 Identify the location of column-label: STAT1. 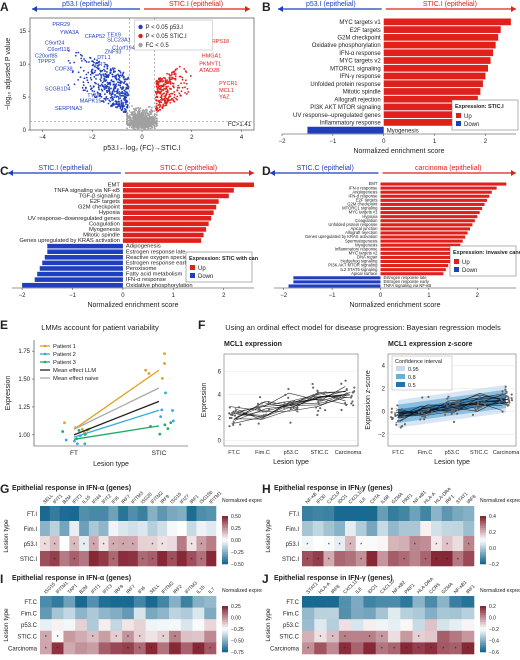
(312, 588).